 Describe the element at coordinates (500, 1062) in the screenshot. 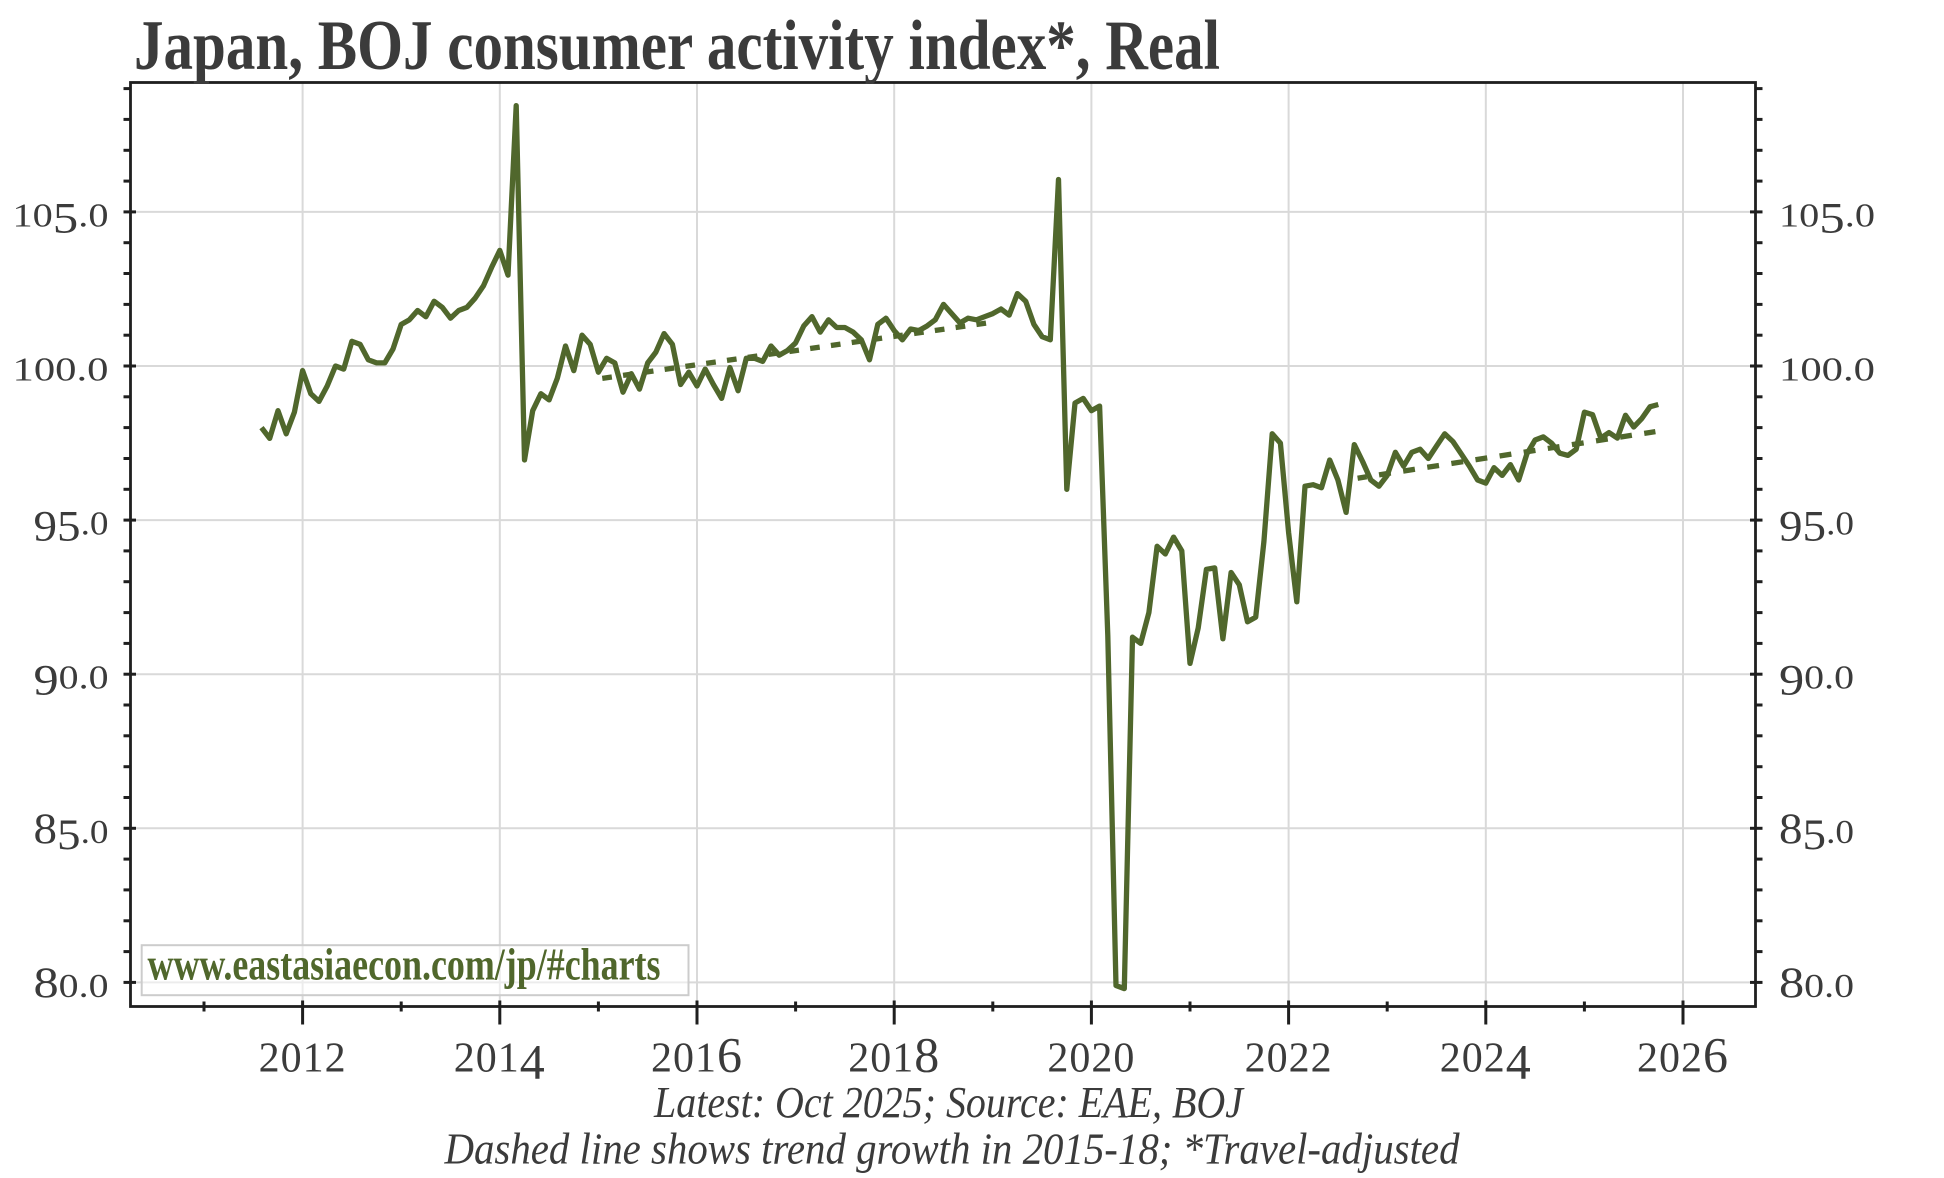

I see `svg-text: 2014` at that location.